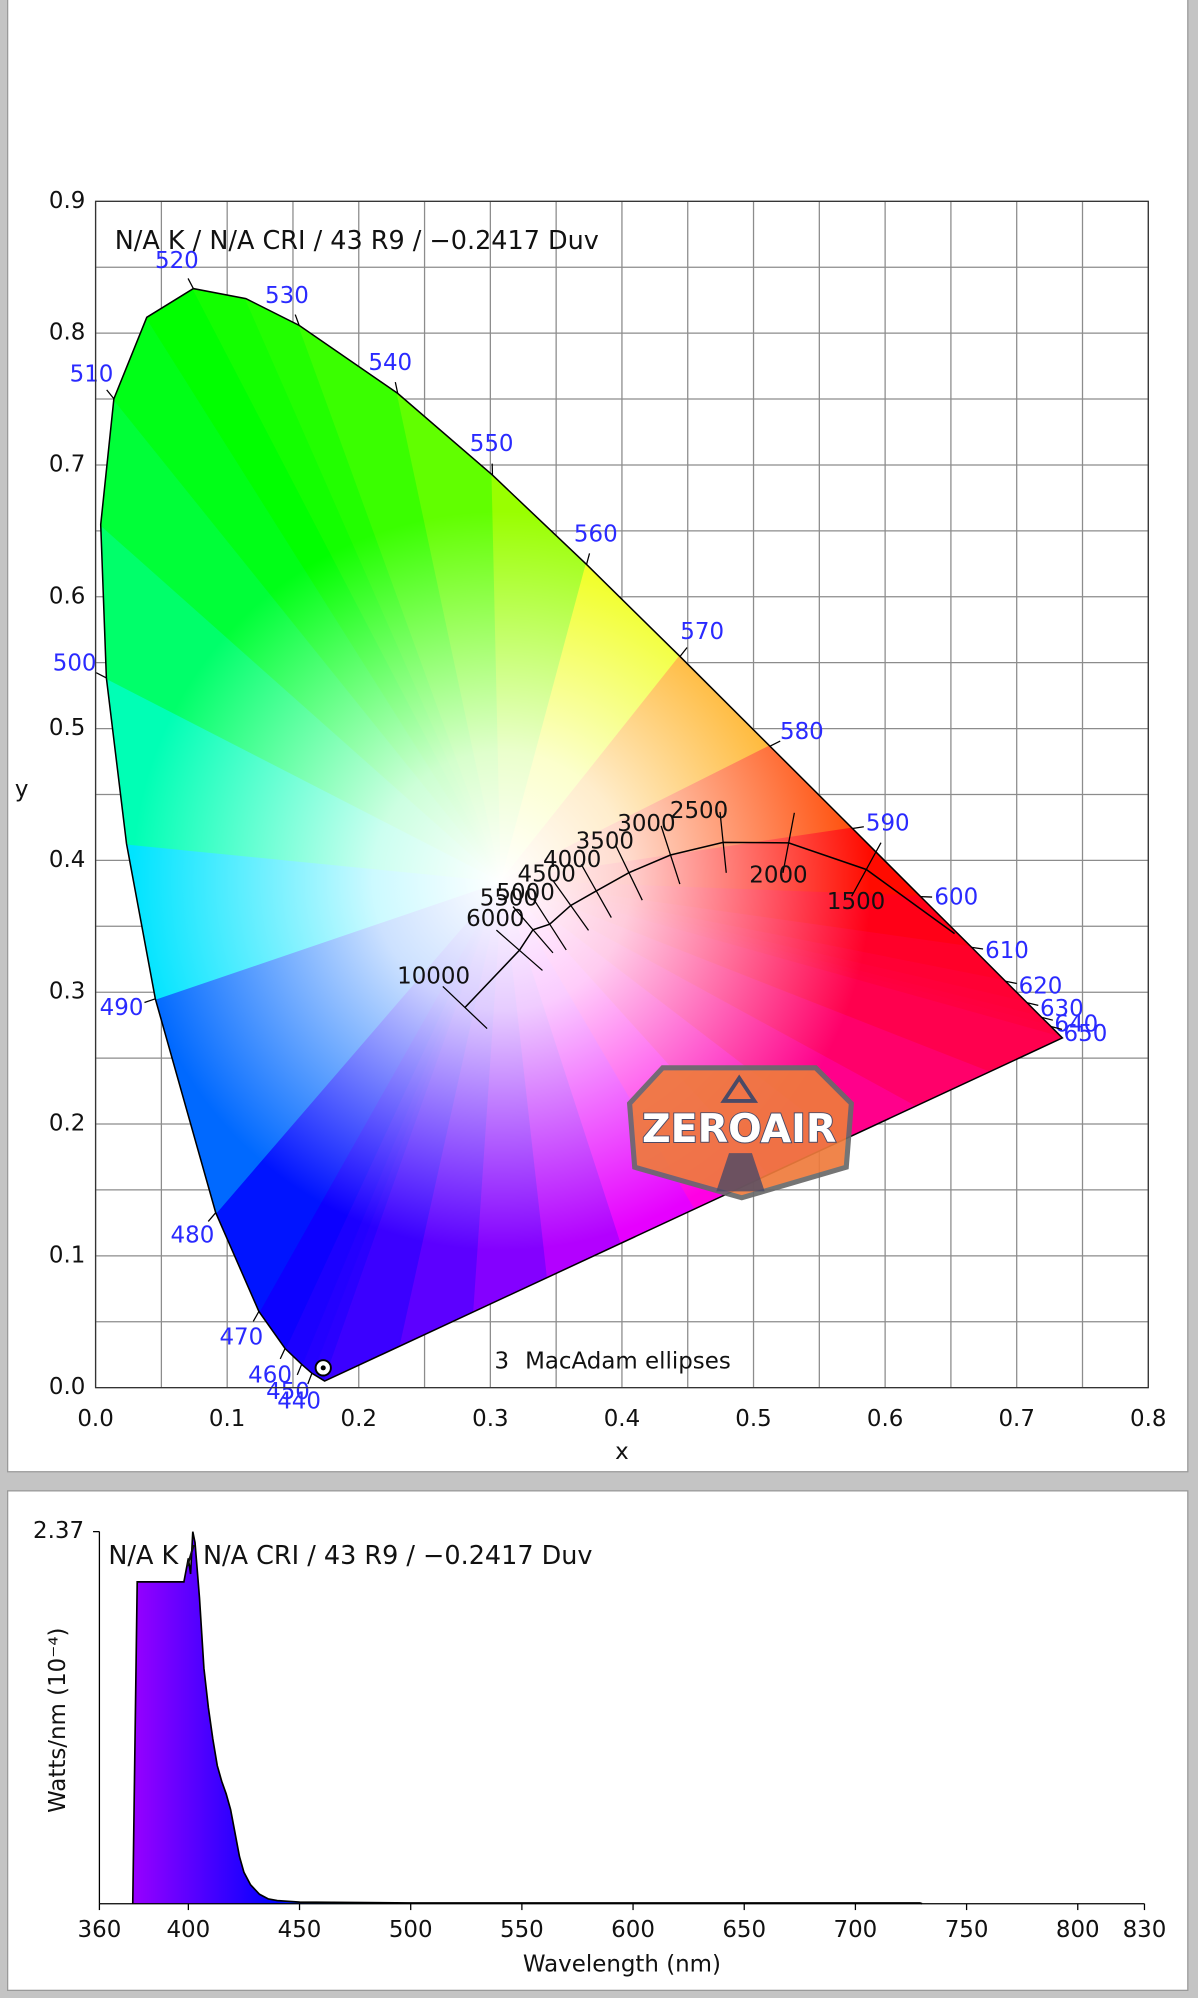  Describe the element at coordinates (628, 1362) in the screenshot. I see `macadam-label: MacAdam ellipses` at that location.